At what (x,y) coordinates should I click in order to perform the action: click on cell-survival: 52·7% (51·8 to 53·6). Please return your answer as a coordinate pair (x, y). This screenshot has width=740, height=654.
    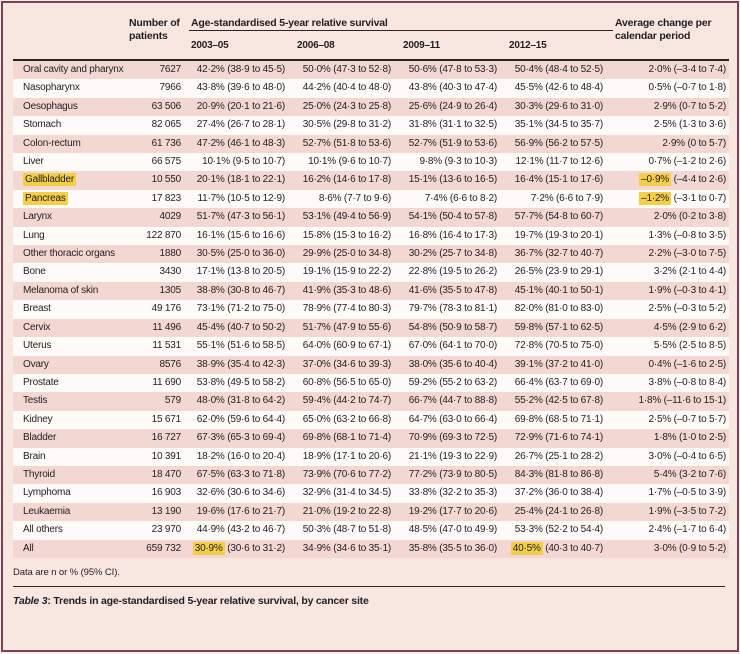
    Looking at the image, I should click on (346, 143).